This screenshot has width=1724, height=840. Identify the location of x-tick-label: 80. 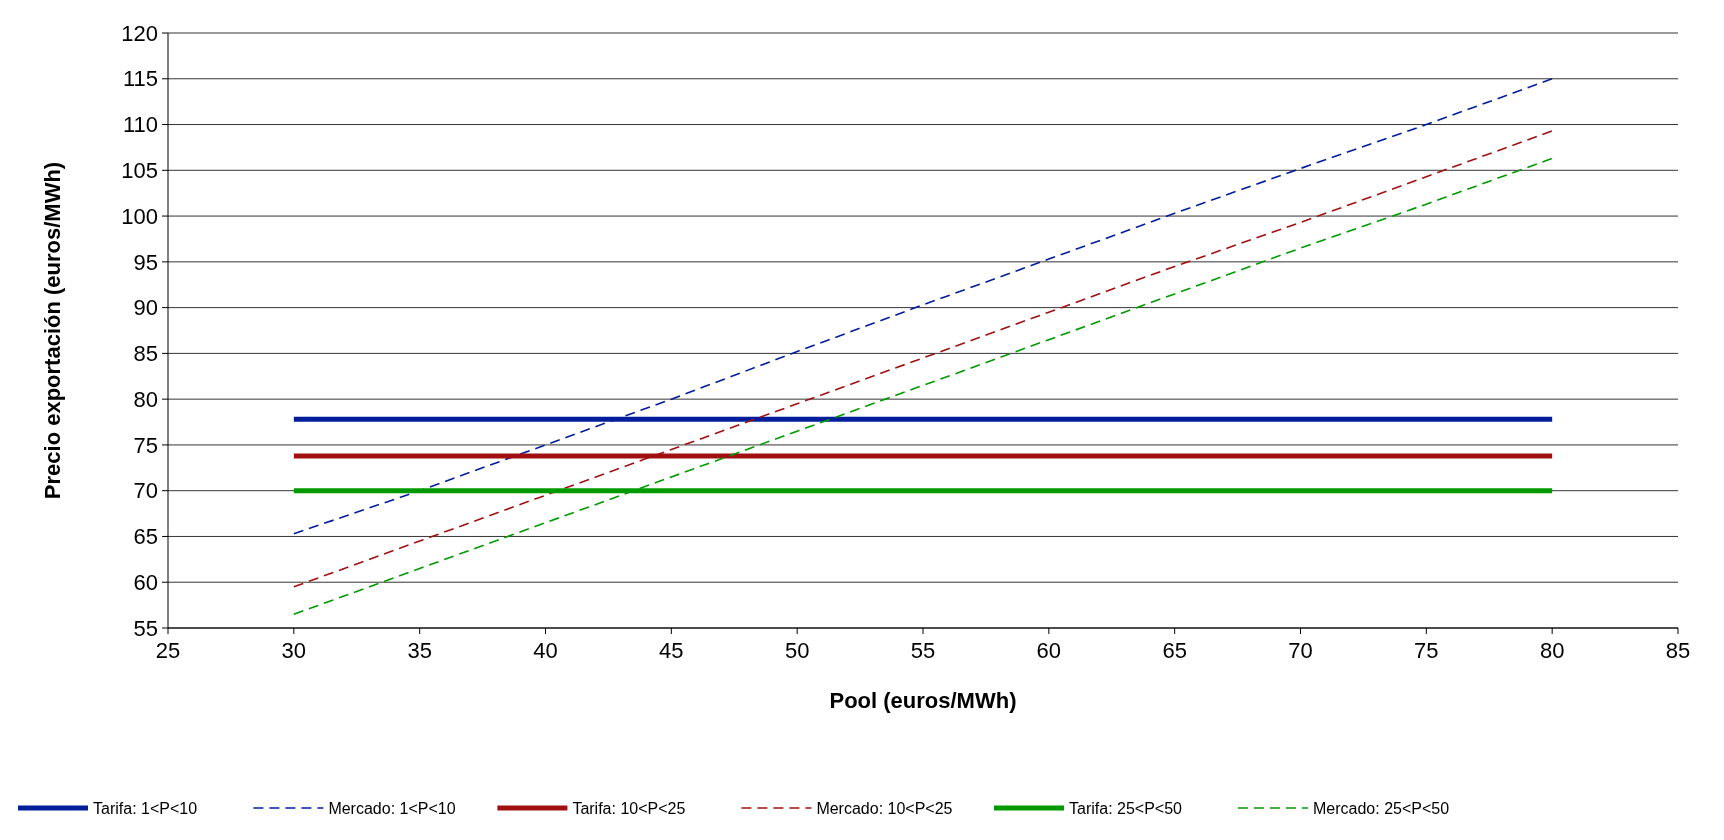
(1552, 650).